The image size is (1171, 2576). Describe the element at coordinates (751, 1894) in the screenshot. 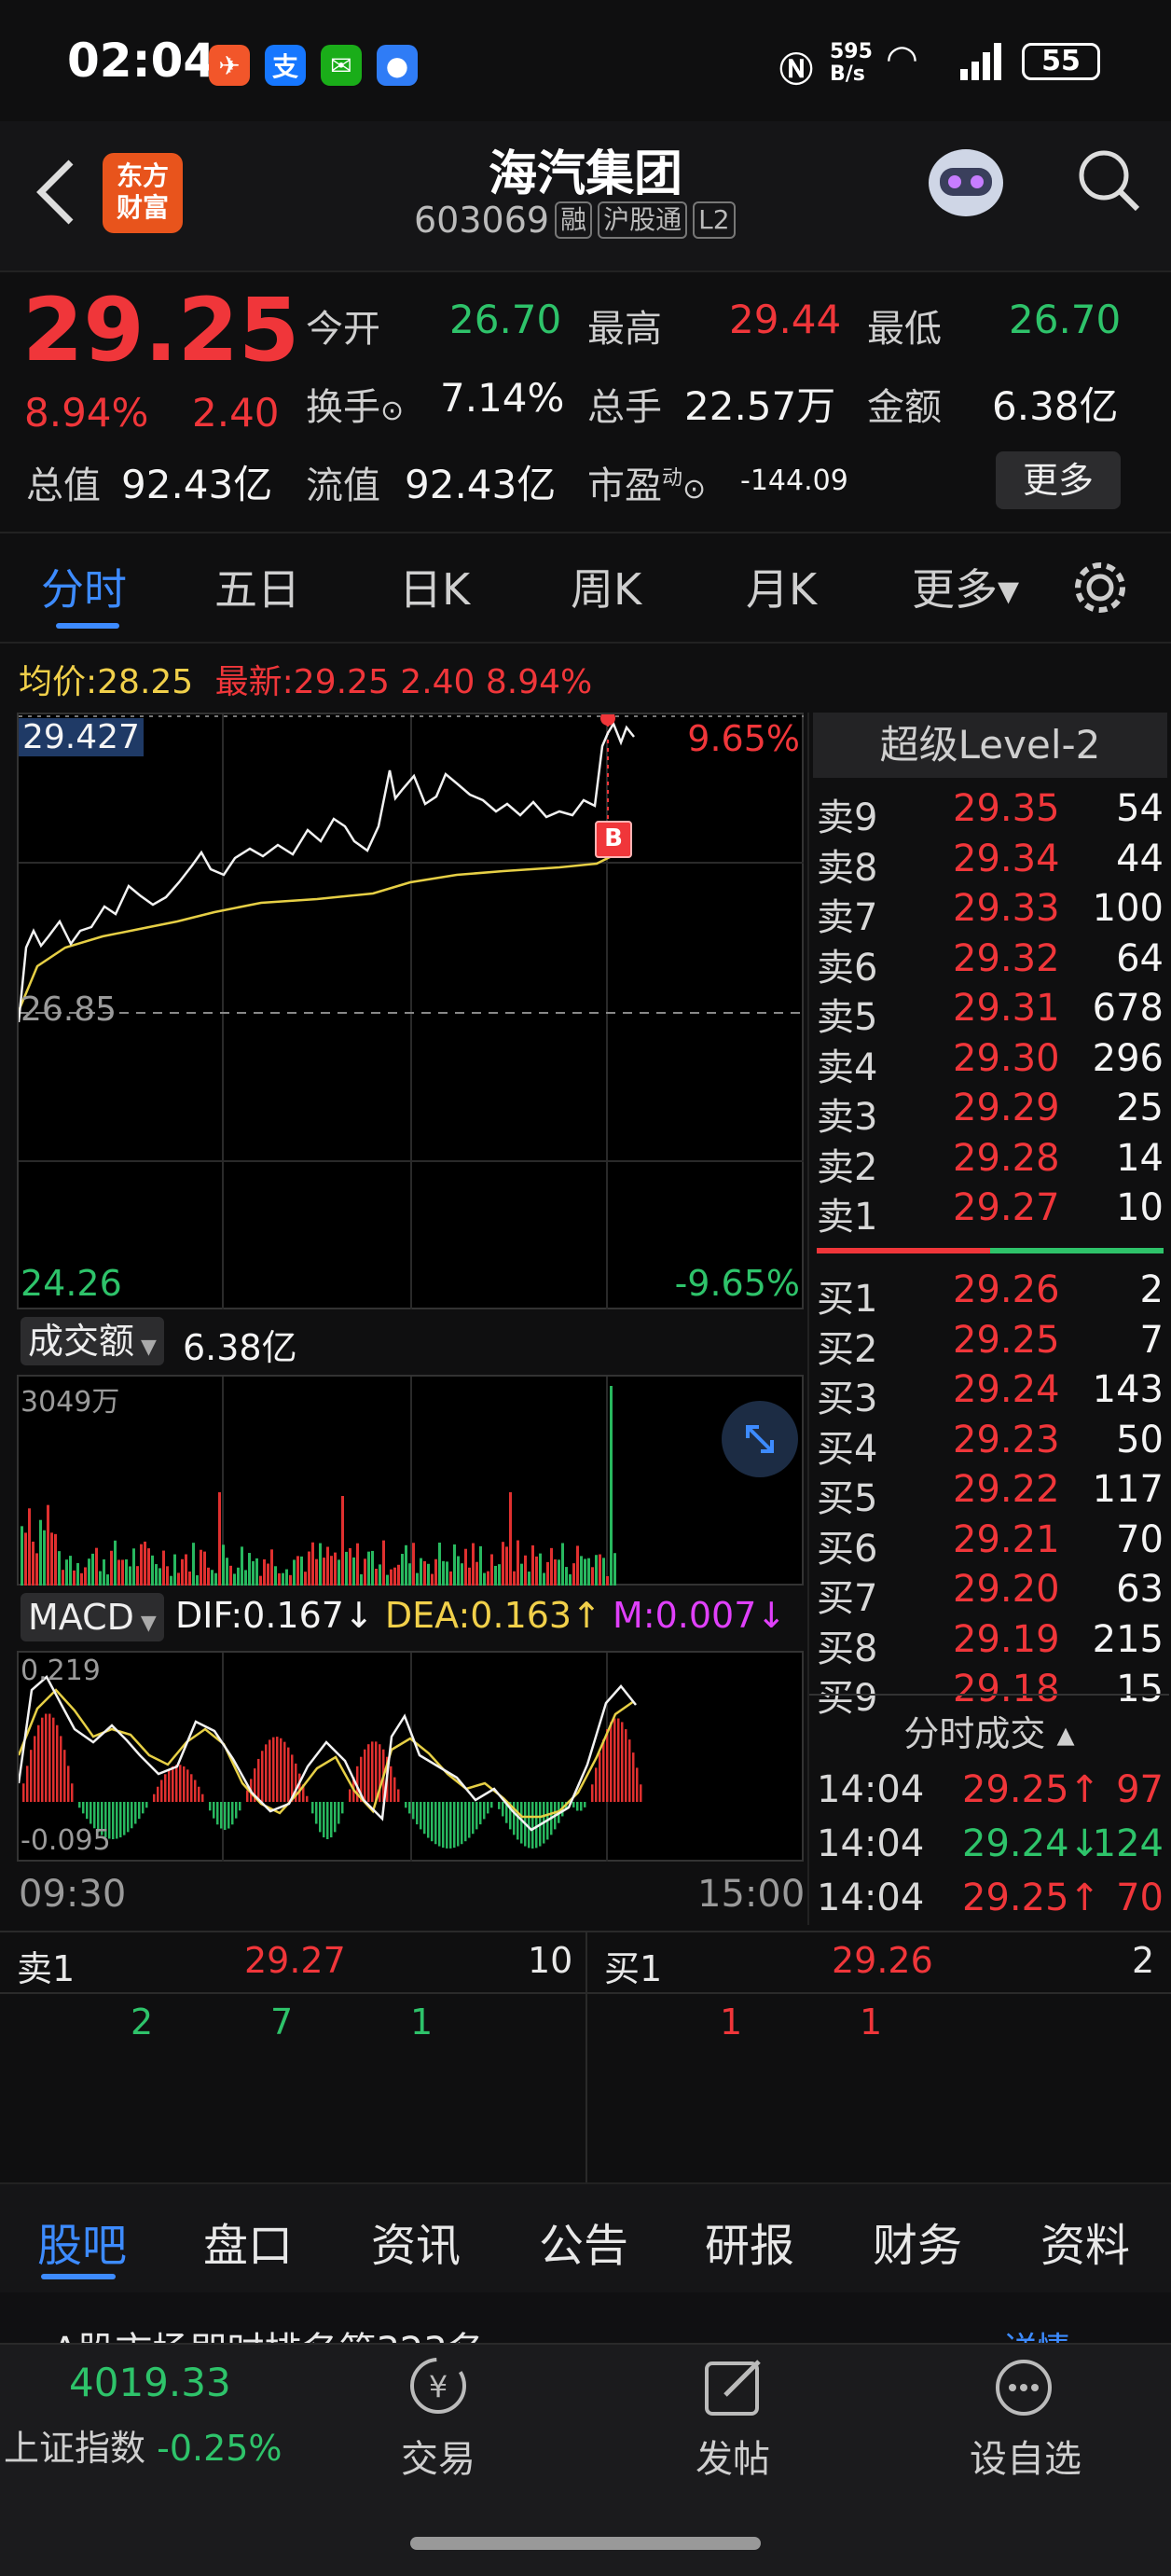

I see `time-axis-end: 15:00` at that location.